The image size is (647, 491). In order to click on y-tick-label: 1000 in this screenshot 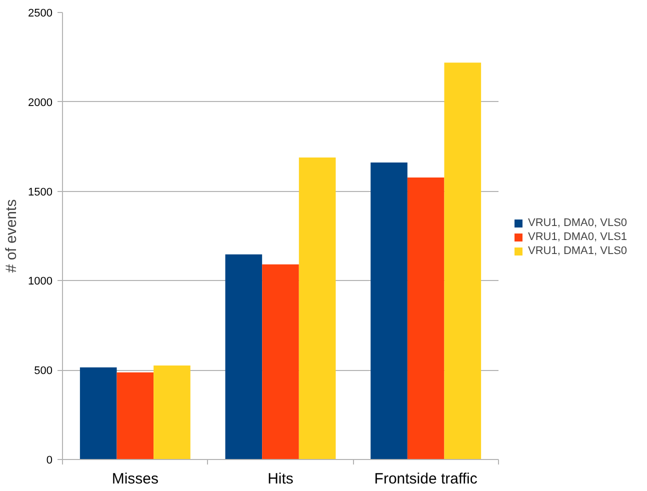, I will do `click(40, 282)`.